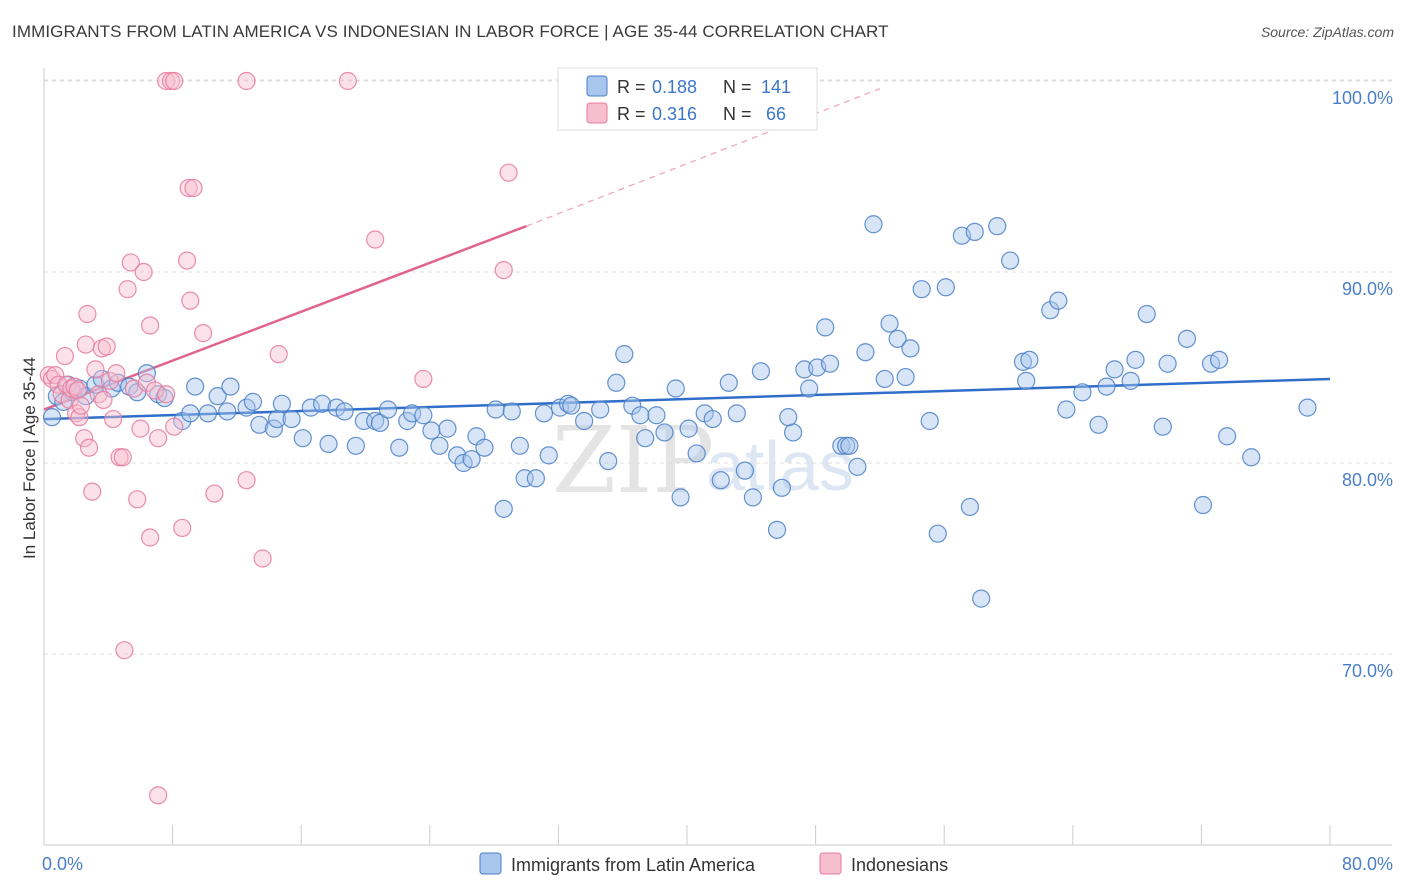 The width and height of the screenshot is (1406, 892). I want to click on blue-trend-line, so click(687, 399).